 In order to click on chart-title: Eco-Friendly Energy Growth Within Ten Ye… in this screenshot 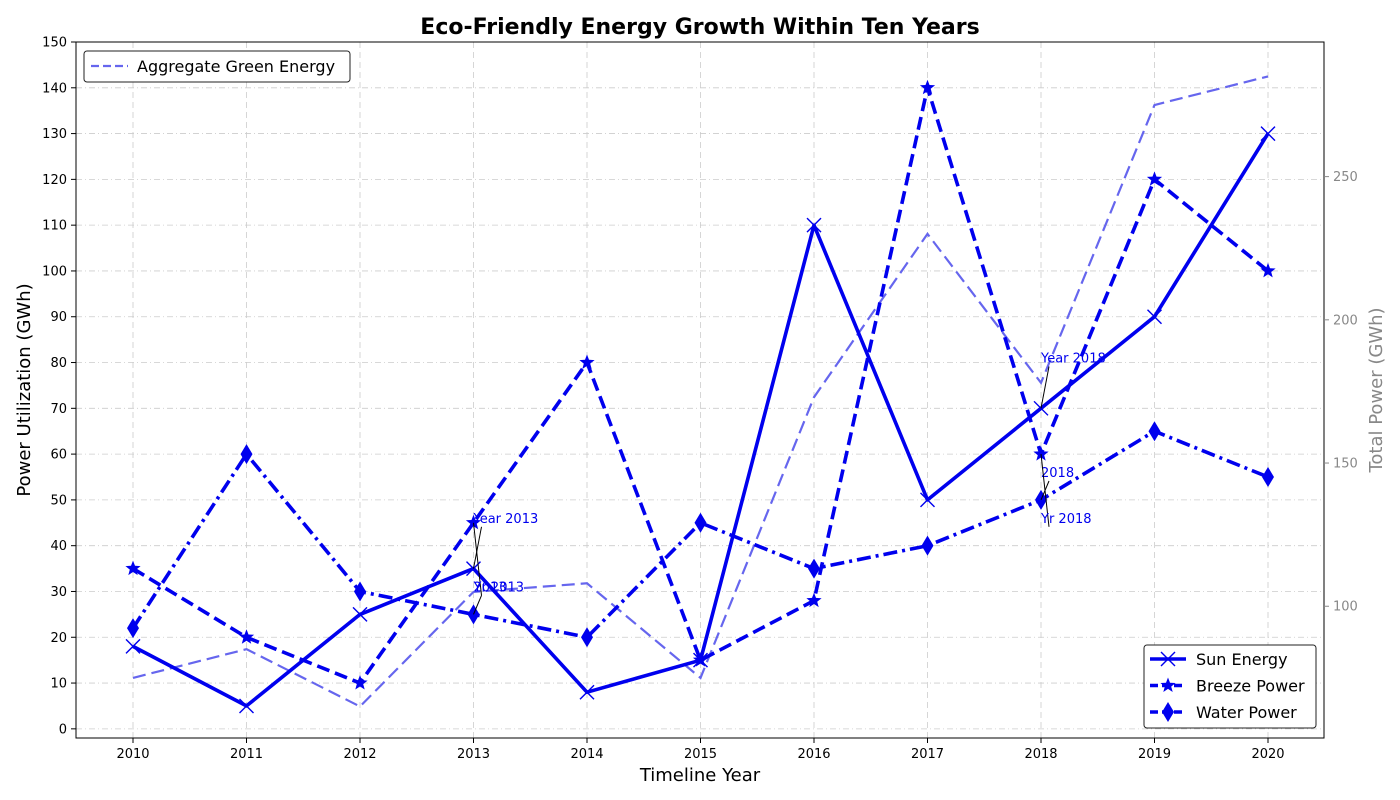, I will do `click(699, 27)`.